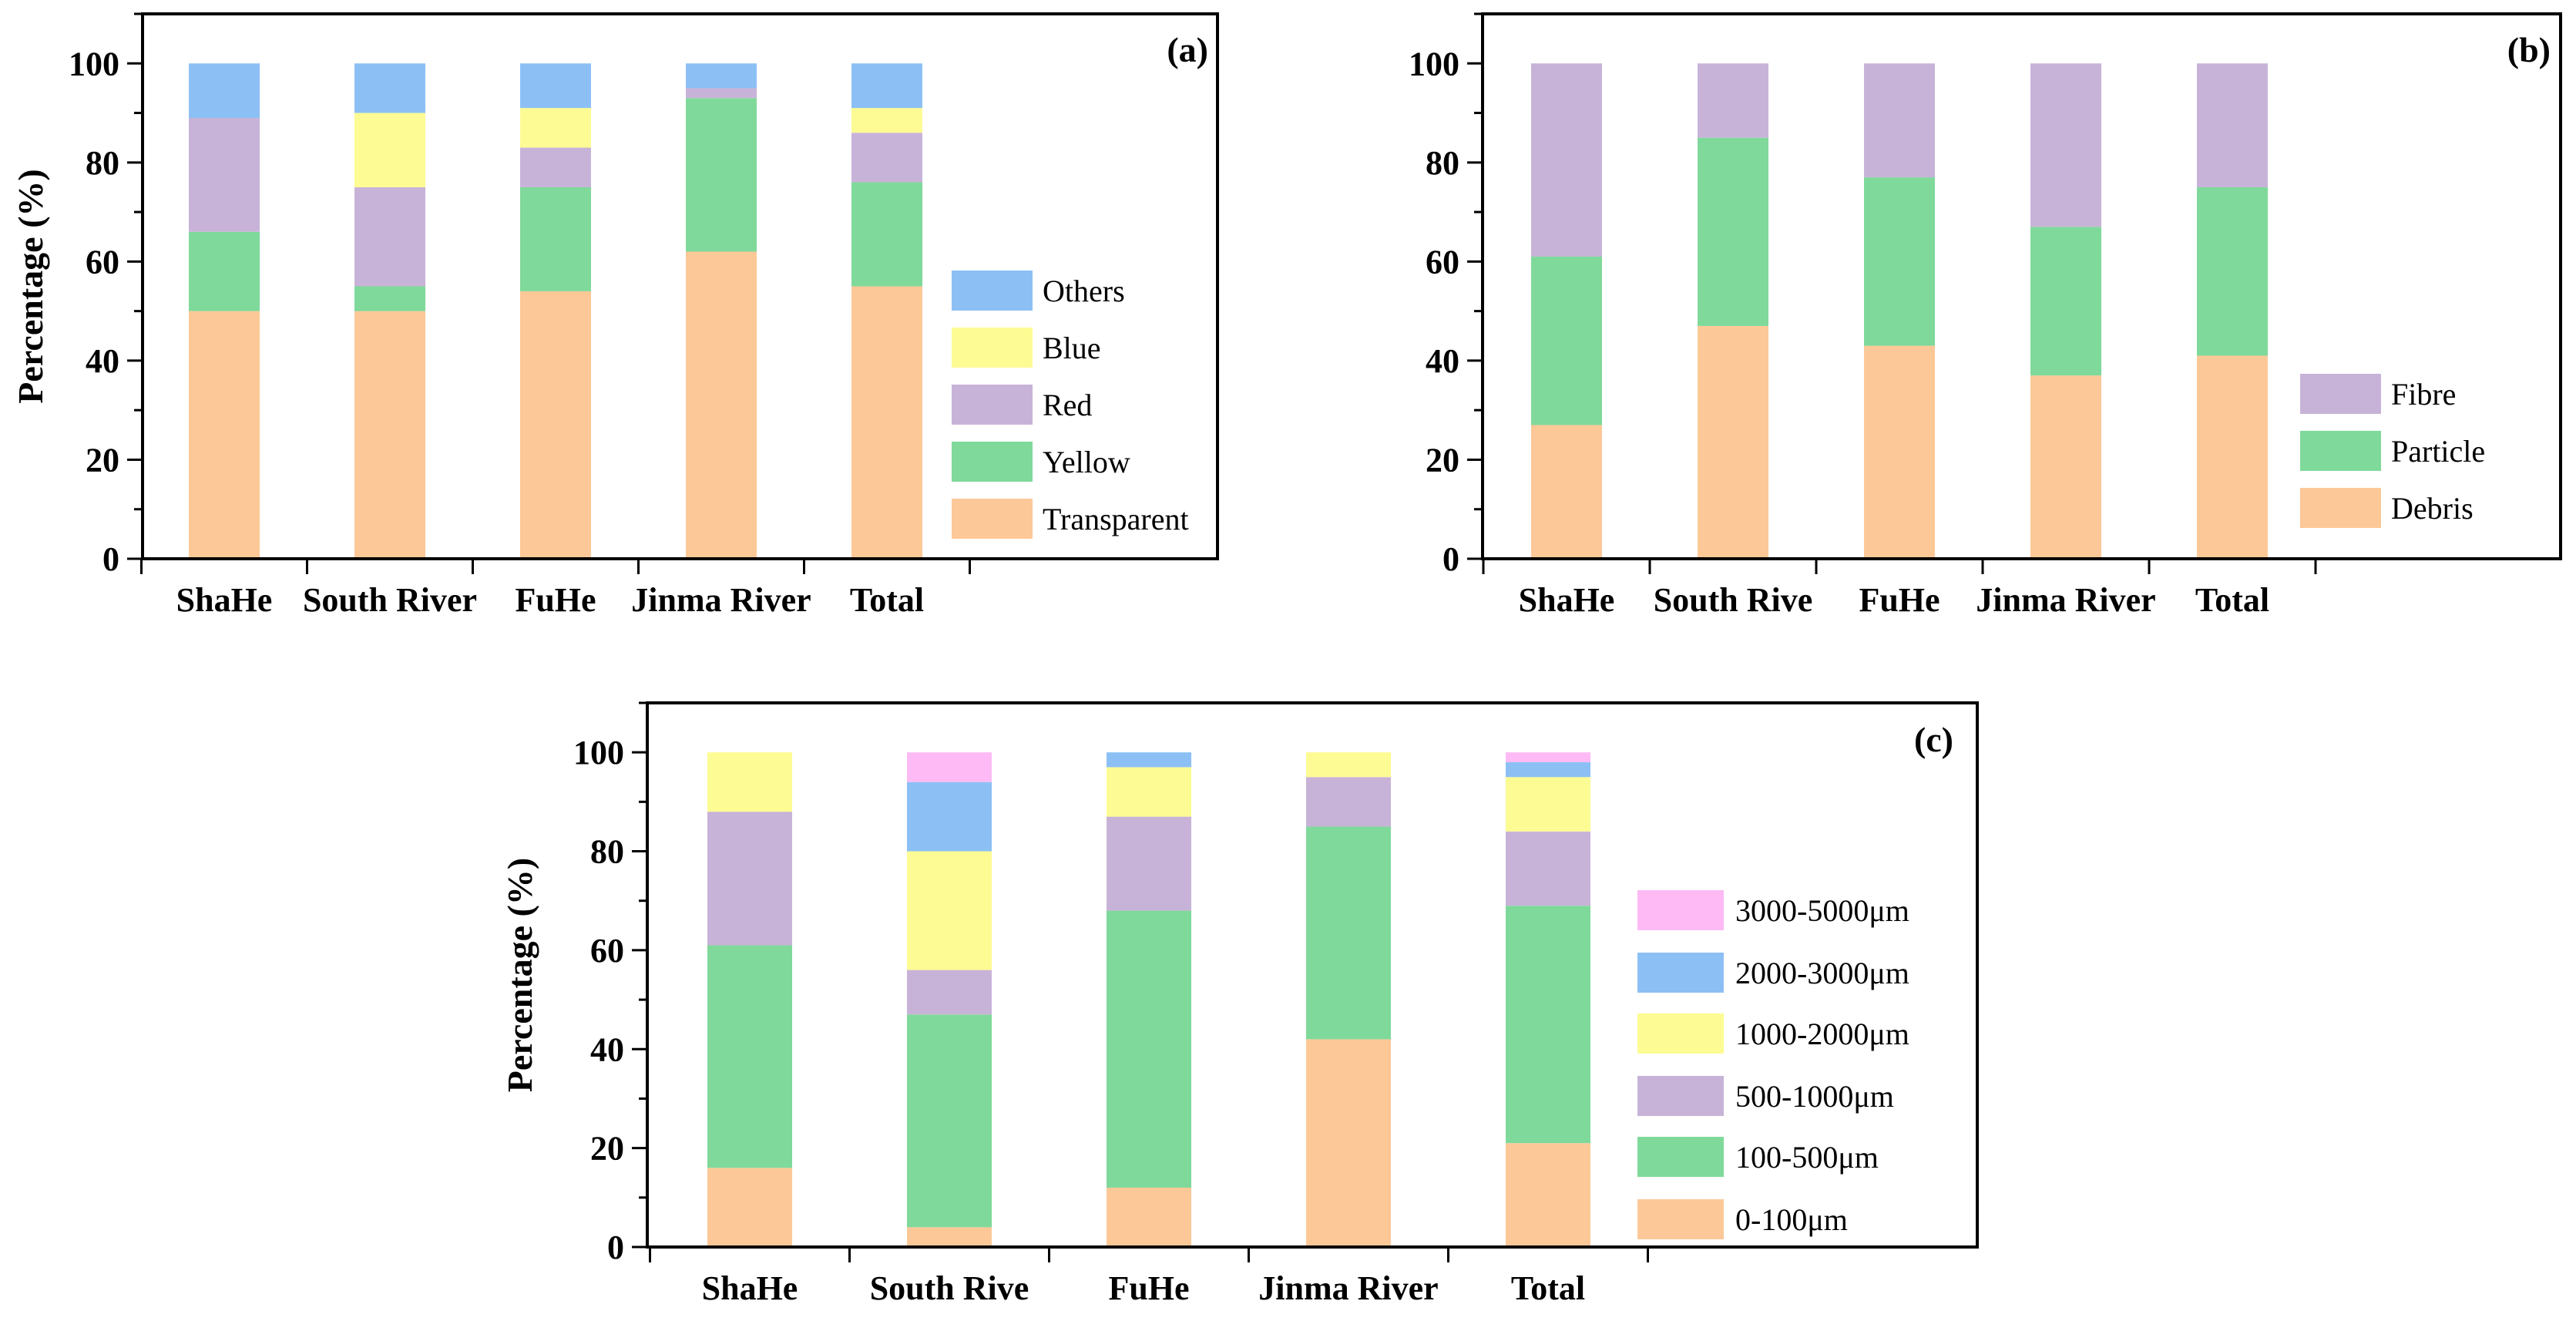  I want to click on legend-label: Yellow, so click(1086, 462).